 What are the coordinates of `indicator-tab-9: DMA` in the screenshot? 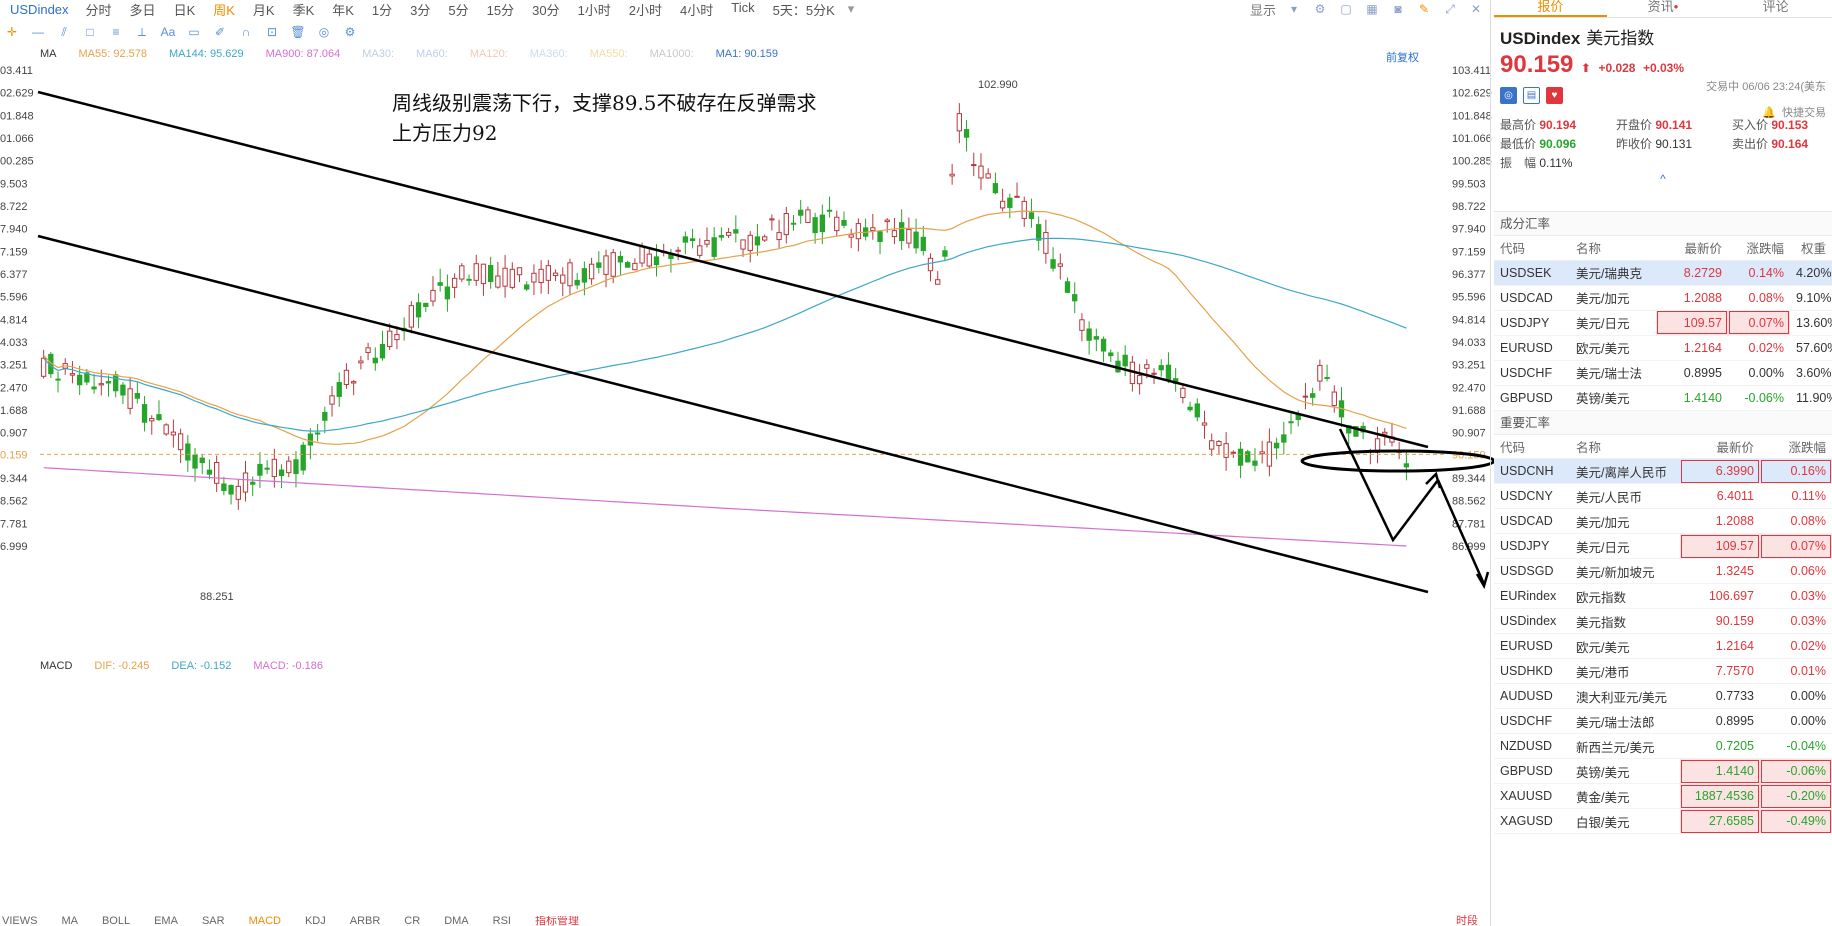 It's located at (456, 921).